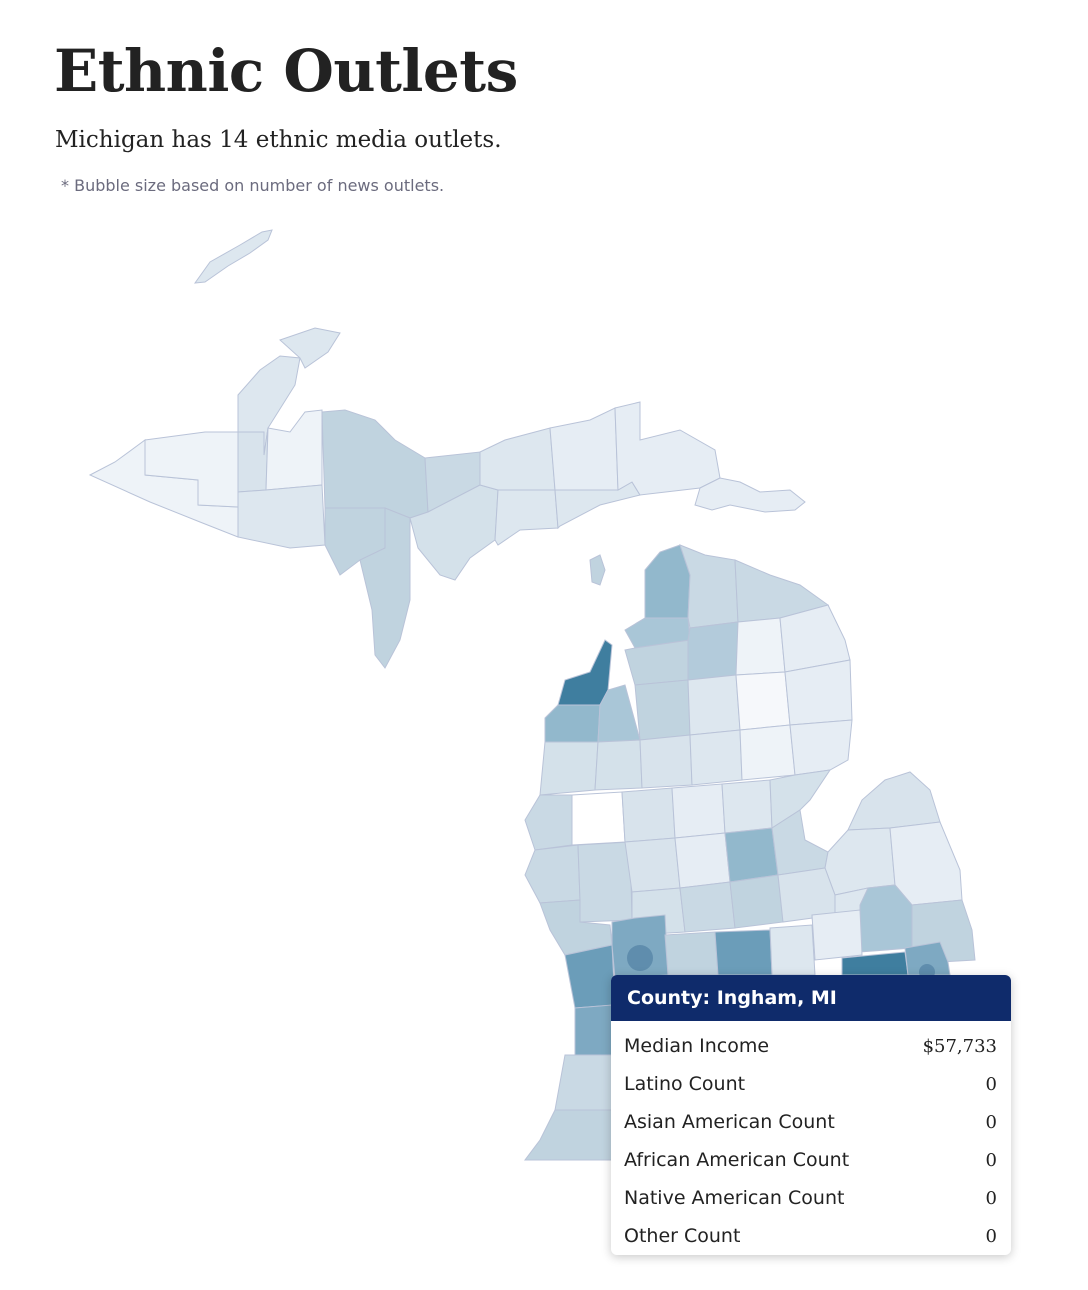  What do you see at coordinates (815, 638) in the screenshot?
I see `county-lp-alpena` at bounding box center [815, 638].